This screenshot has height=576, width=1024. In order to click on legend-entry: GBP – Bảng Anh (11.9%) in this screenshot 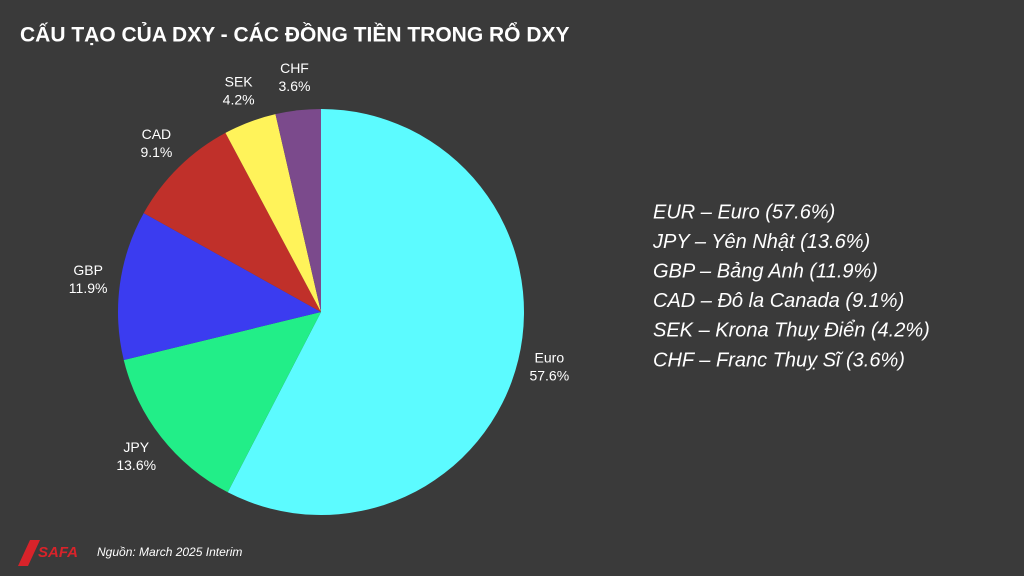, I will do `click(765, 271)`.